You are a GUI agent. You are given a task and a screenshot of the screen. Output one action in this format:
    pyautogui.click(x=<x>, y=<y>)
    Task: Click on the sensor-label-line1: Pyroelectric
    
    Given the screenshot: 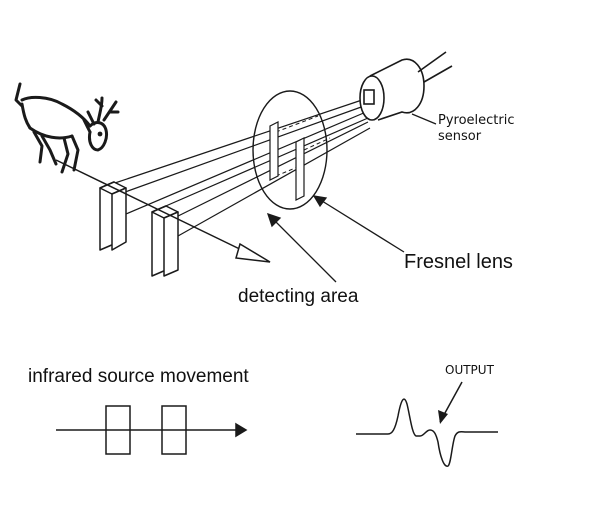 What is the action you would take?
    pyautogui.click(x=476, y=120)
    